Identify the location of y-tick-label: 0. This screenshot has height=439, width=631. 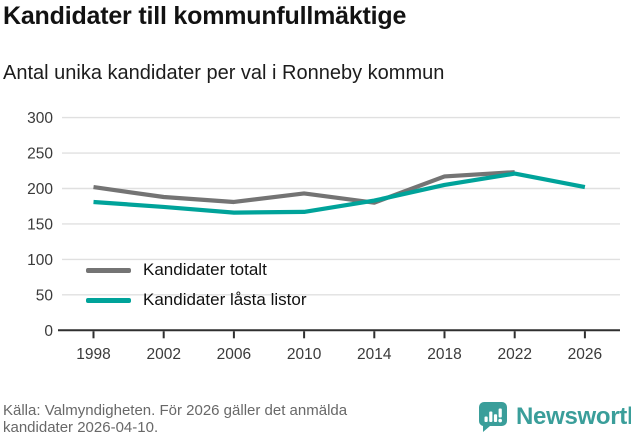
(48, 331).